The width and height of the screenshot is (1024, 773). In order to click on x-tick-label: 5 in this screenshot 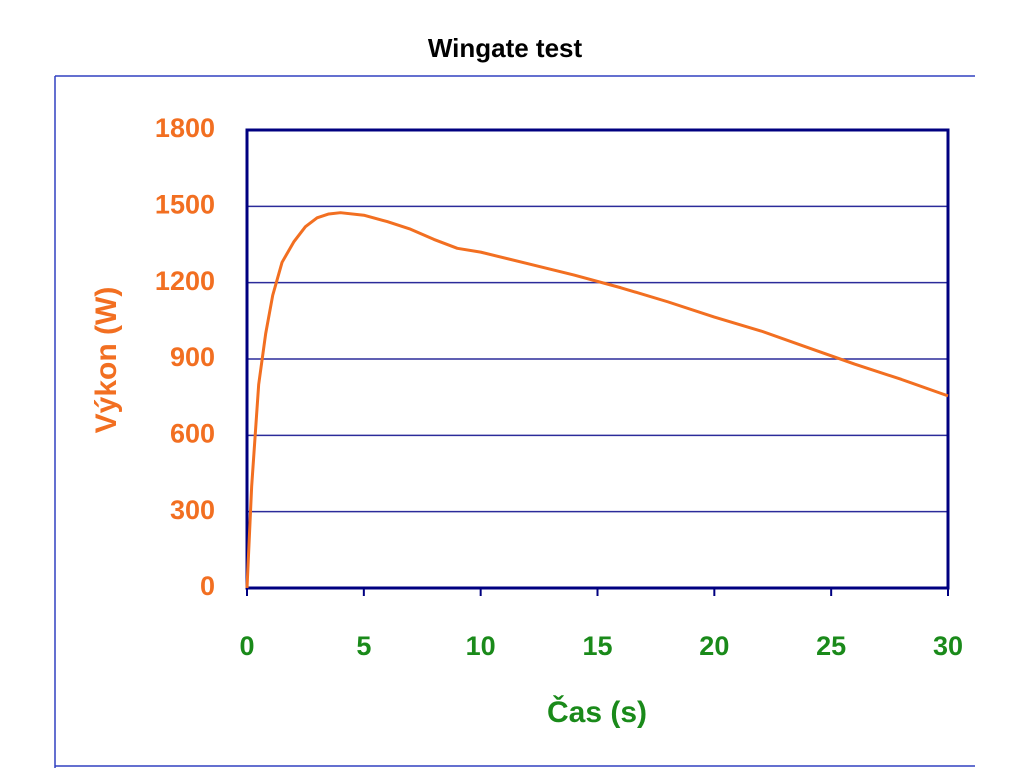, I will do `click(363, 646)`.